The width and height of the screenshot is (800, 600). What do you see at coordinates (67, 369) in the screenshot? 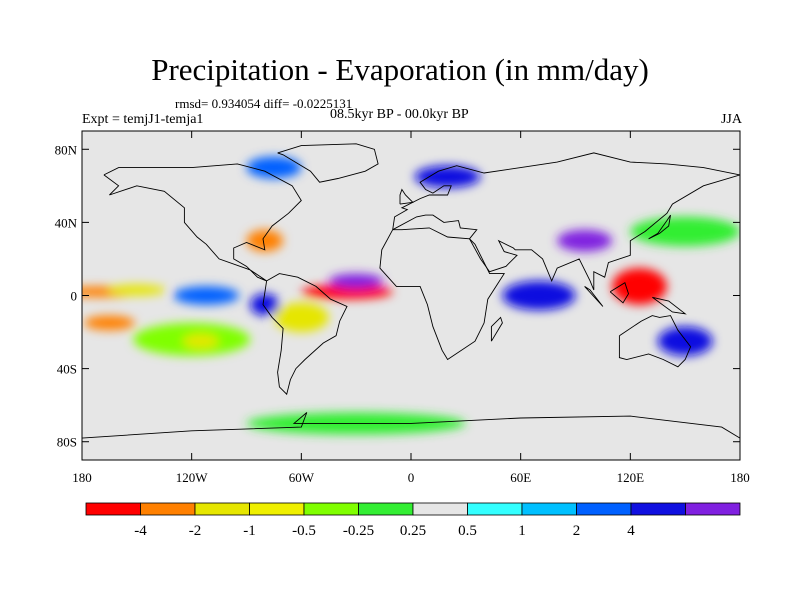
I see `lat-tick-label: 40S` at bounding box center [67, 369].